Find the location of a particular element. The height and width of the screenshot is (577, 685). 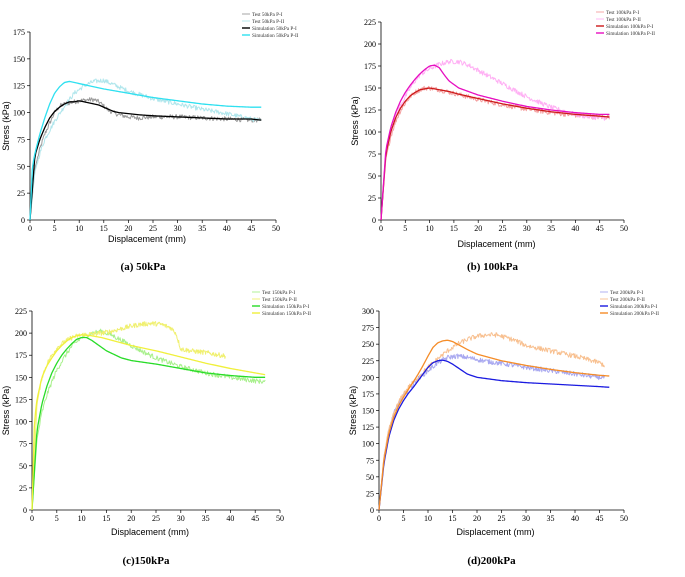

legend-entry: Test 150kPa P-I is located at coordinates (278, 293).